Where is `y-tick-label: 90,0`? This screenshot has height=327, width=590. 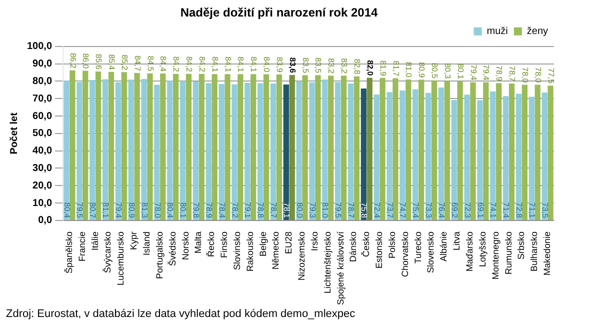 y-tick-label: 90,0 is located at coordinates (42, 64).